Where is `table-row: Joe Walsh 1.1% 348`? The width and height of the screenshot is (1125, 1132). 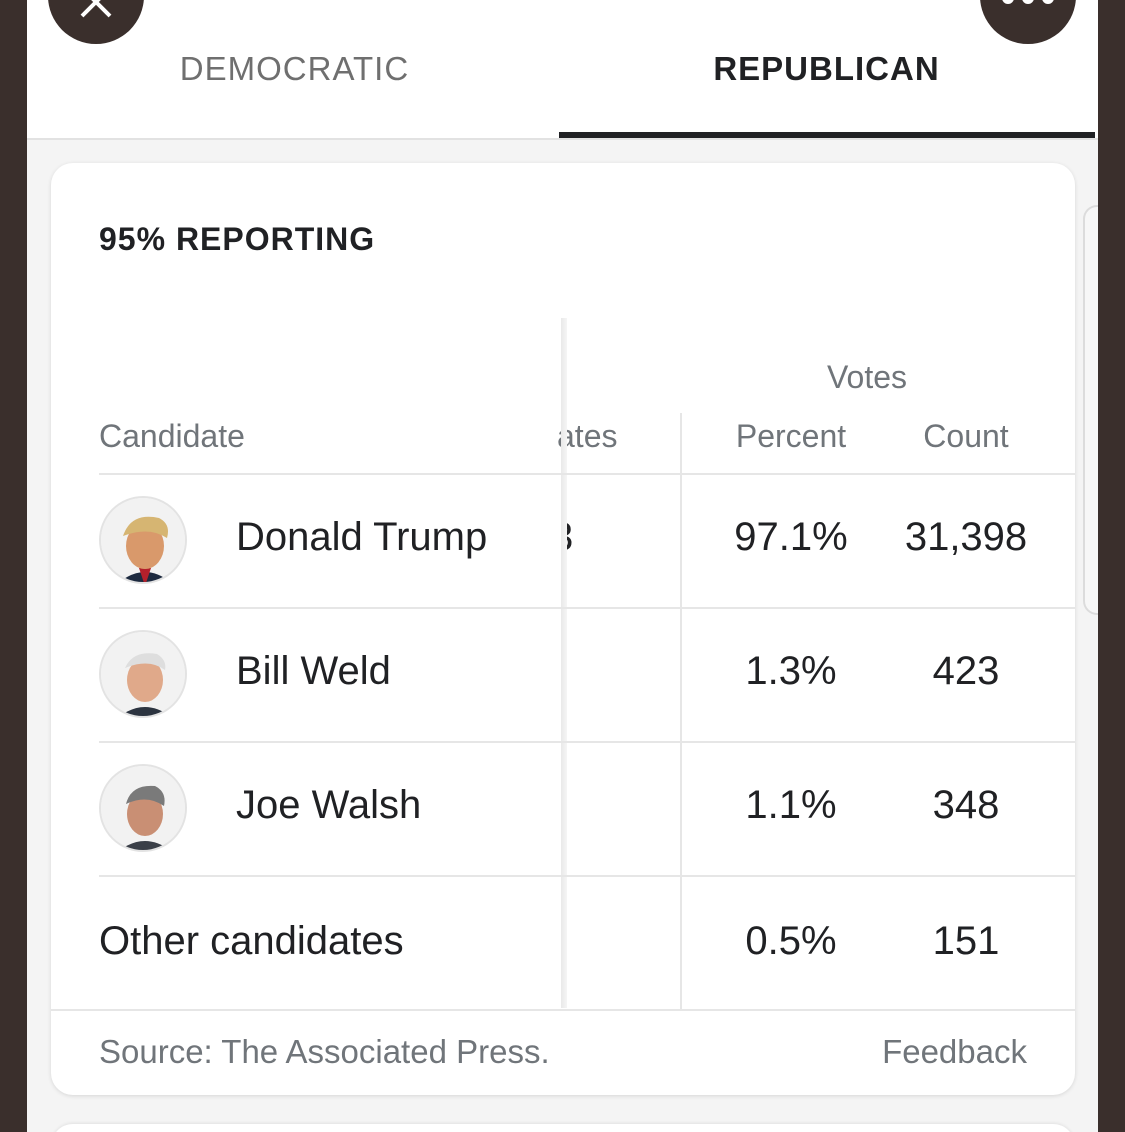
table-row: Joe Walsh 1.1% 348 is located at coordinates (563, 808).